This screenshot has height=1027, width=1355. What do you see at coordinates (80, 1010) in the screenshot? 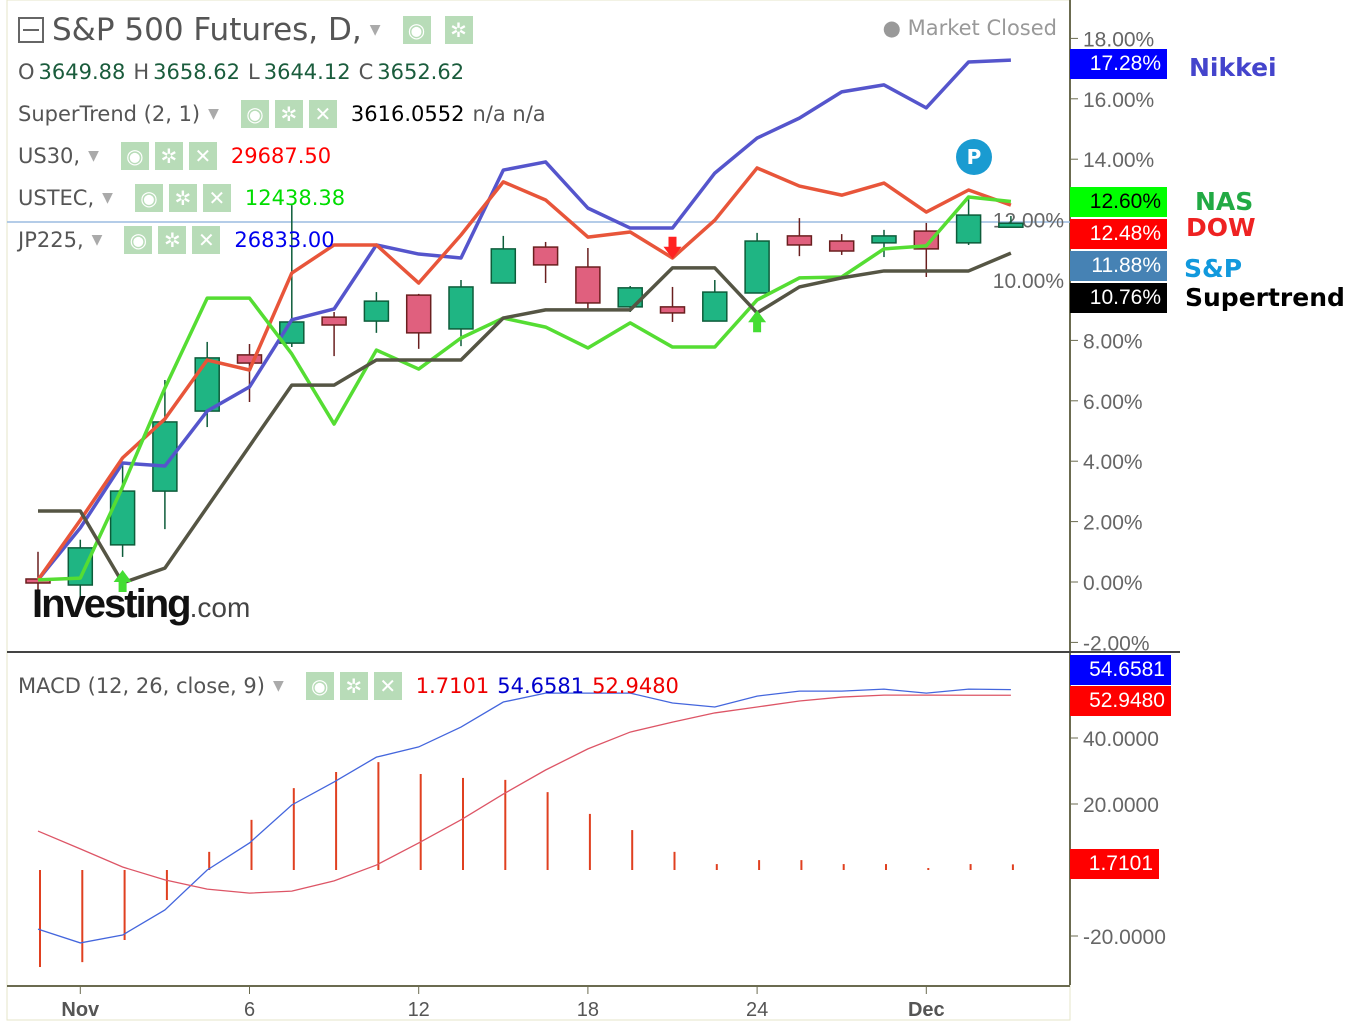
I see `x-tick-label: Nov` at bounding box center [80, 1010].